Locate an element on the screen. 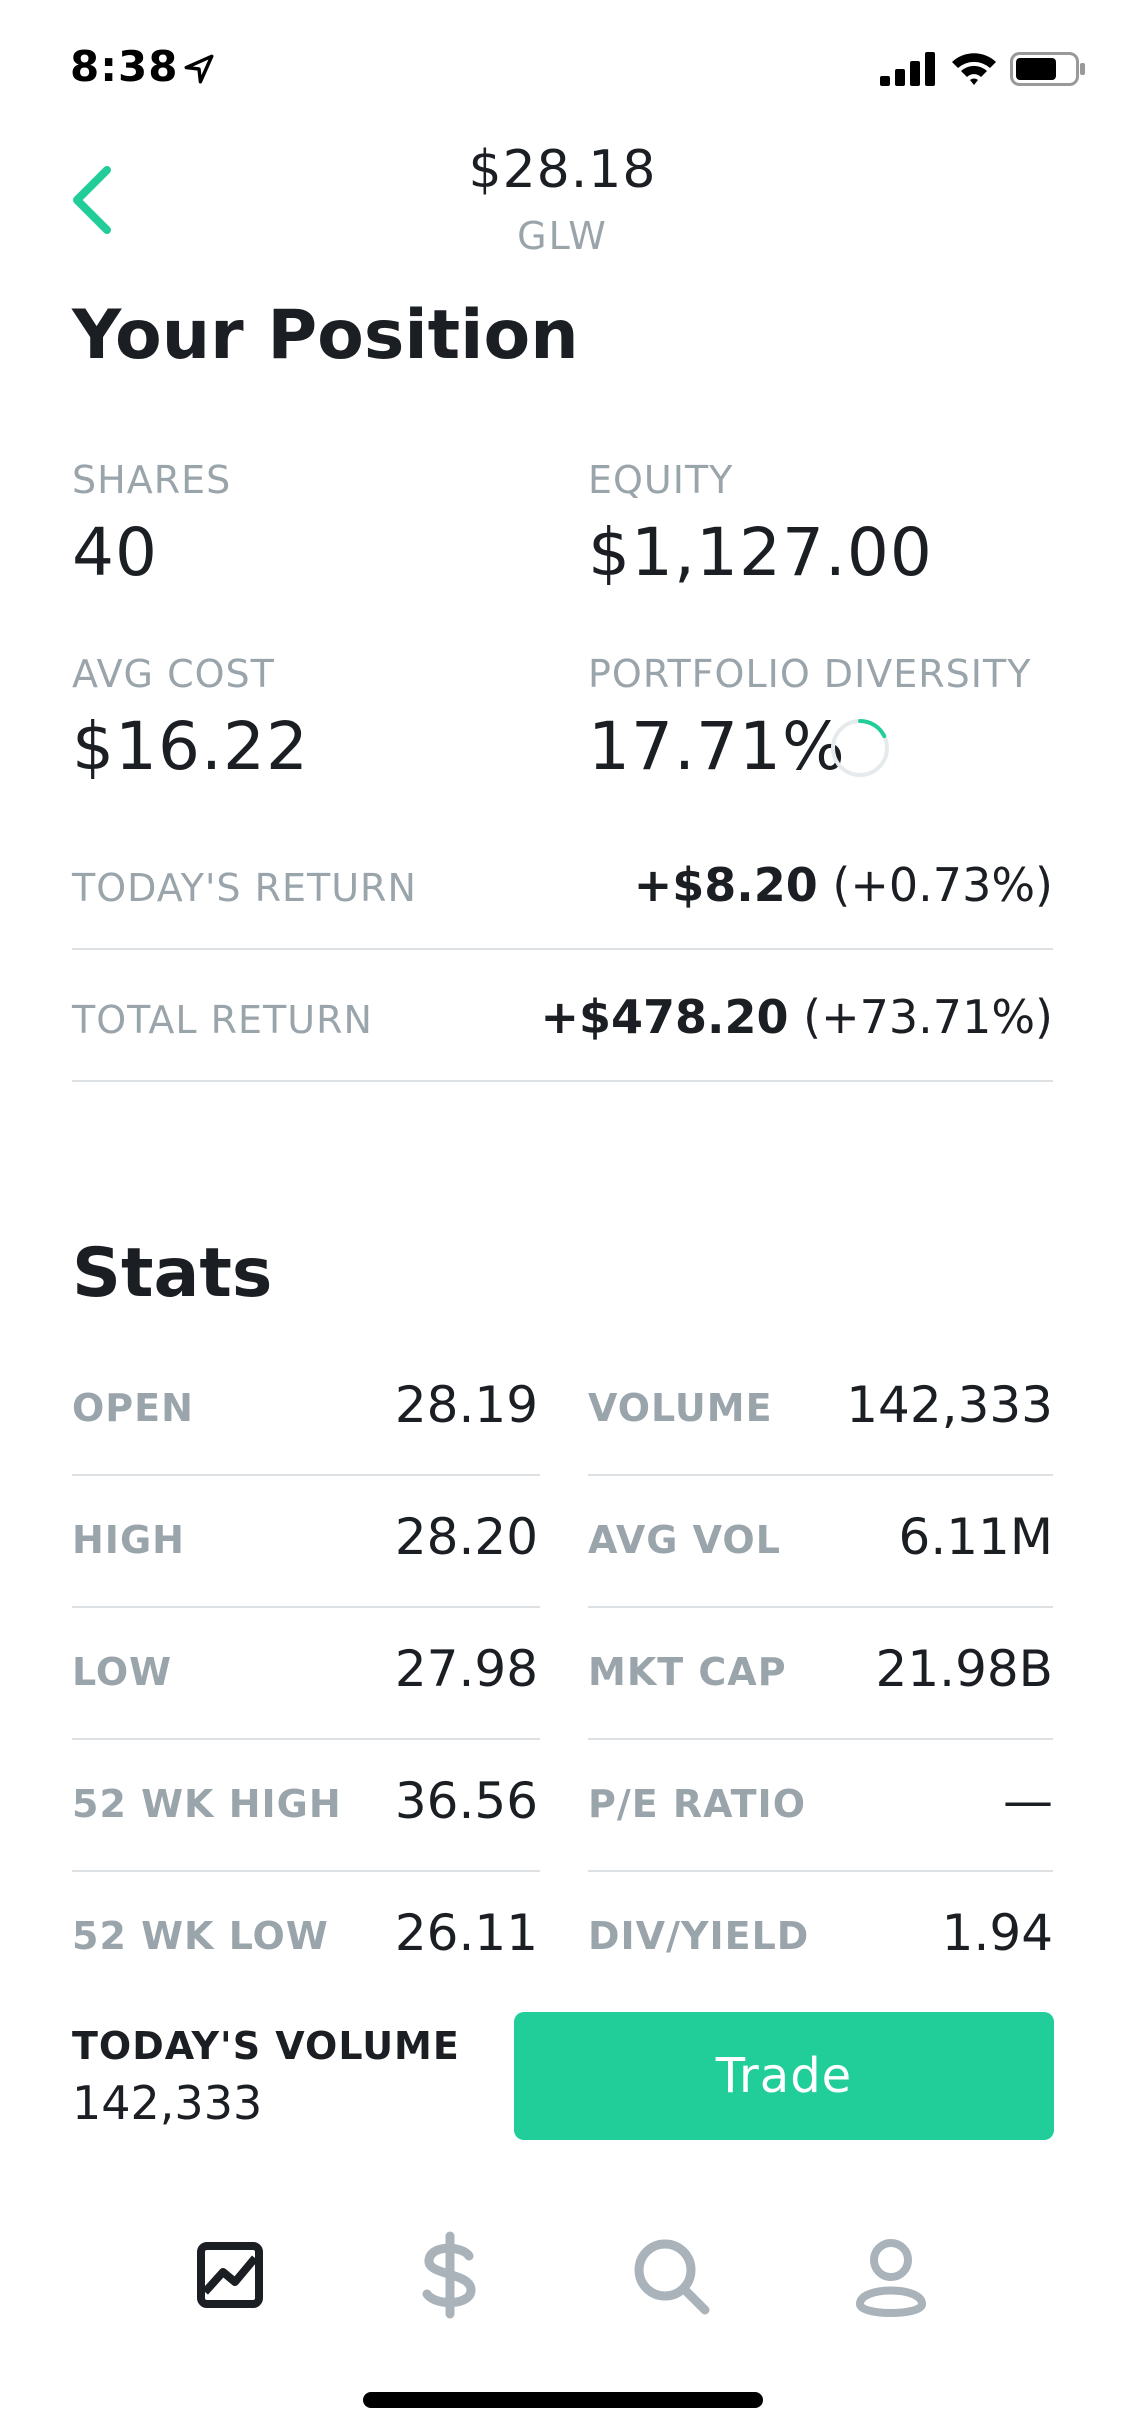 The image size is (1125, 2436). stat-value: 26.11 is located at coordinates (466, 1933).